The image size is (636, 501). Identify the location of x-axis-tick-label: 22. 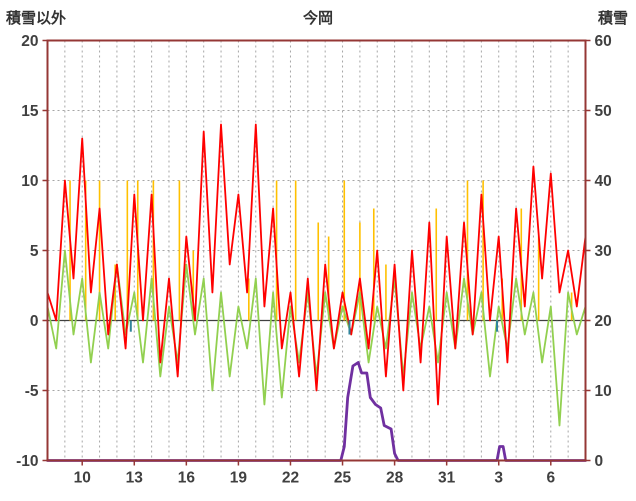
(290, 478).